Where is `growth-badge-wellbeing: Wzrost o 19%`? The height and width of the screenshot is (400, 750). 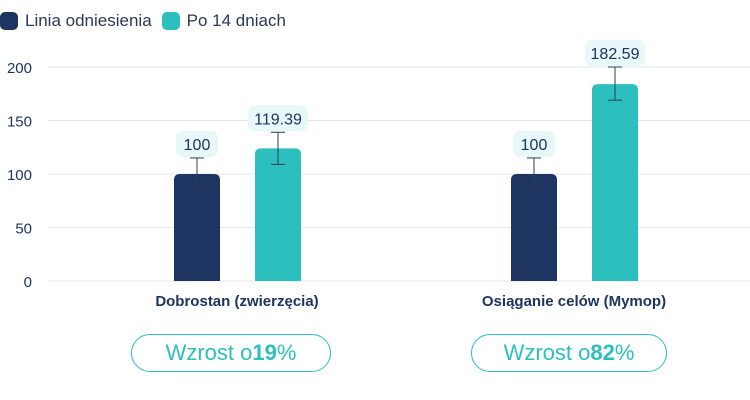
growth-badge-wellbeing: Wzrost o 19% is located at coordinates (231, 353).